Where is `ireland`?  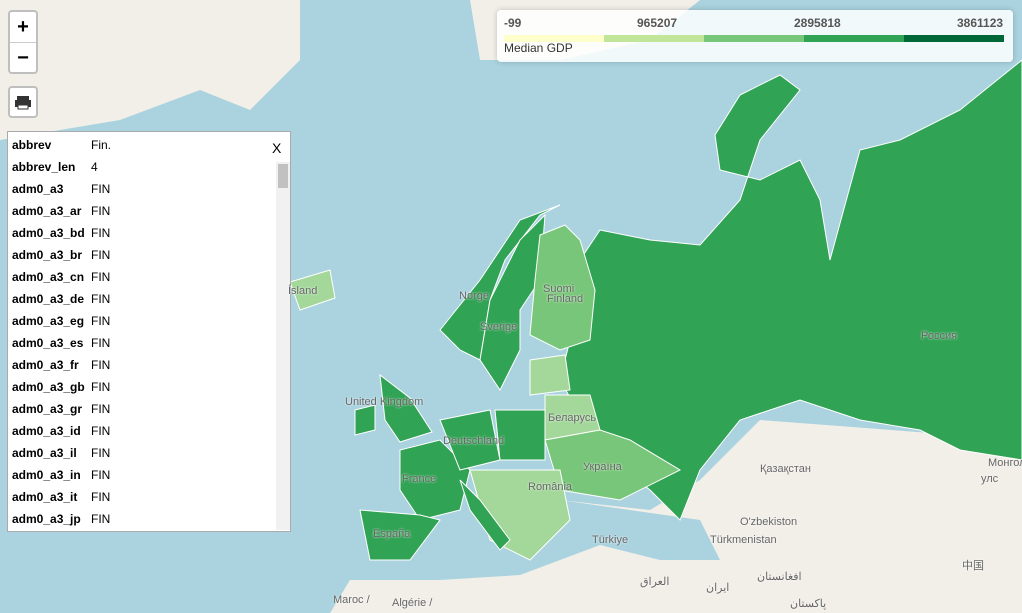 ireland is located at coordinates (365, 420).